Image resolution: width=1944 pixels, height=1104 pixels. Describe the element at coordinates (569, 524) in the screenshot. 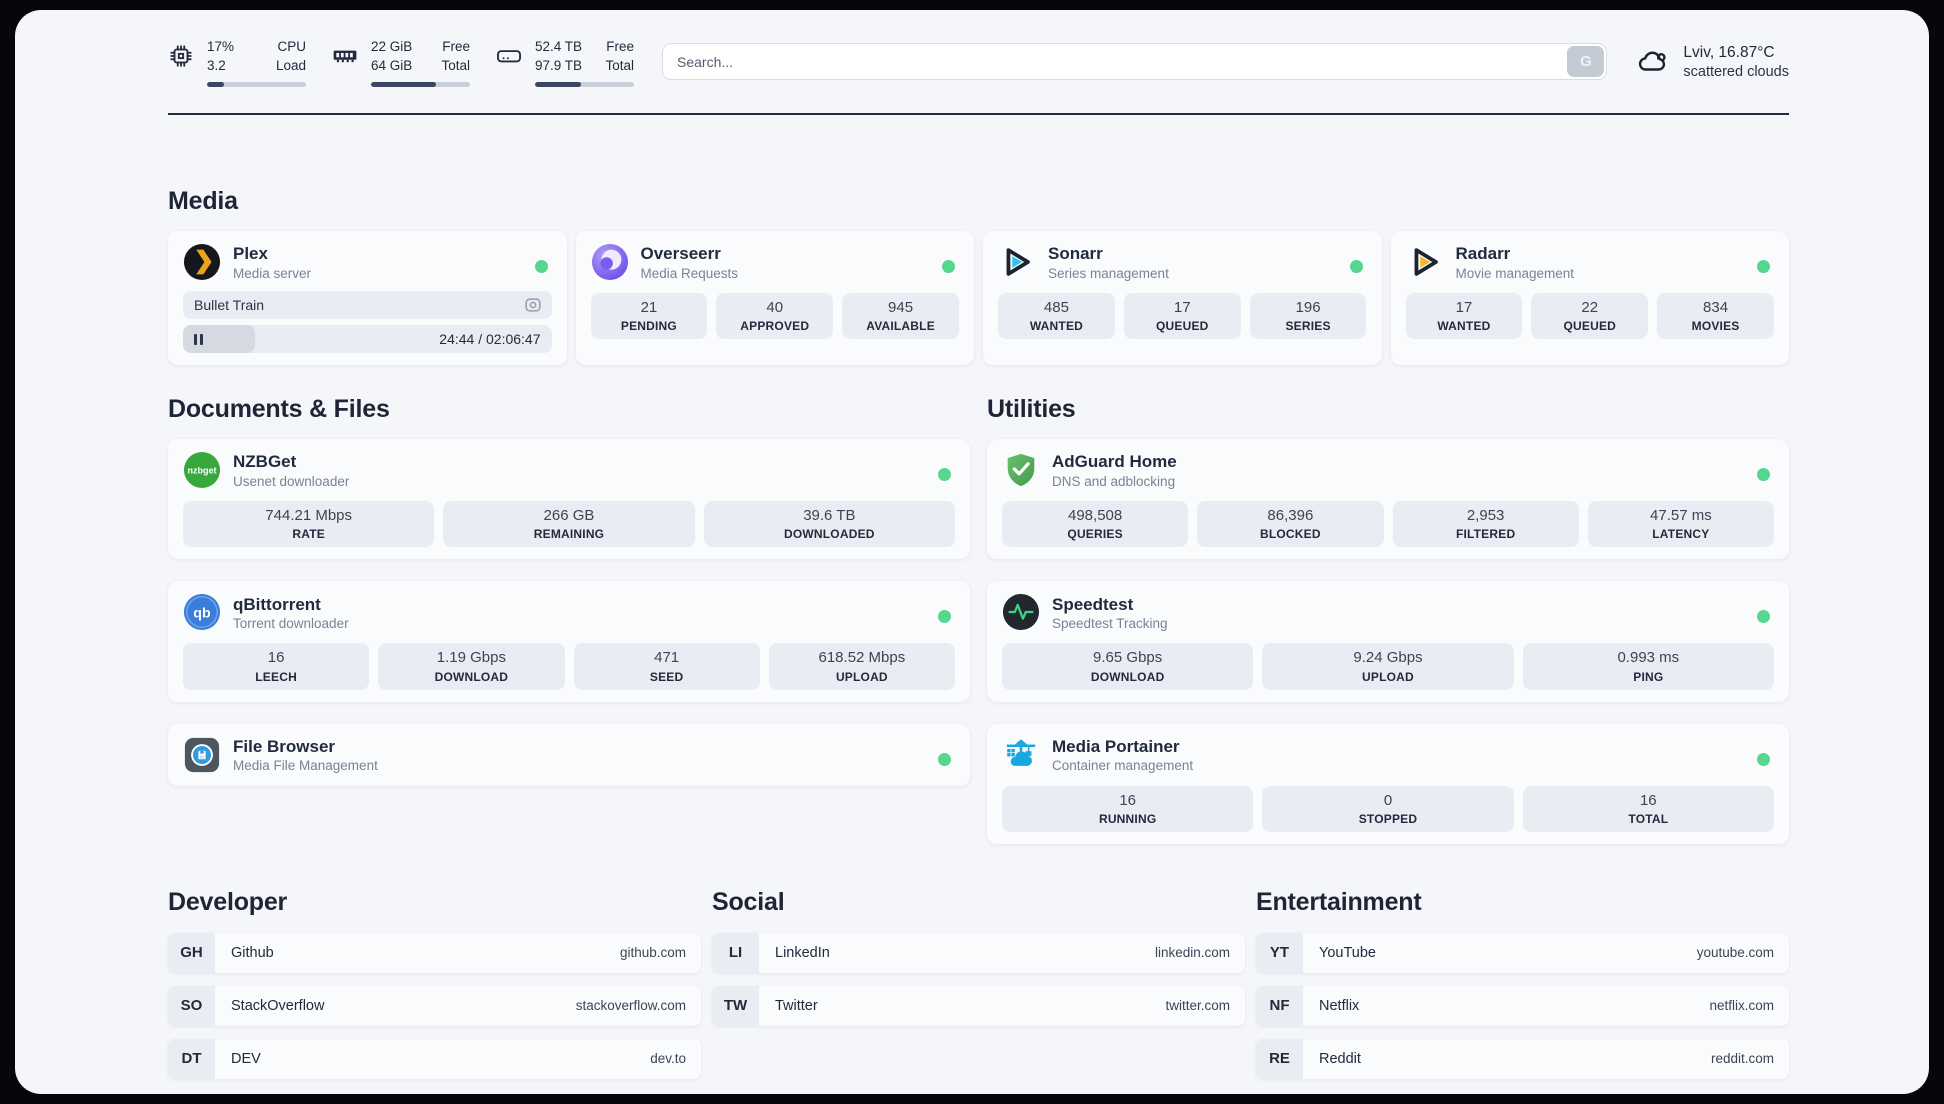

I see `stat-box: 266 GB REMAINING` at that location.